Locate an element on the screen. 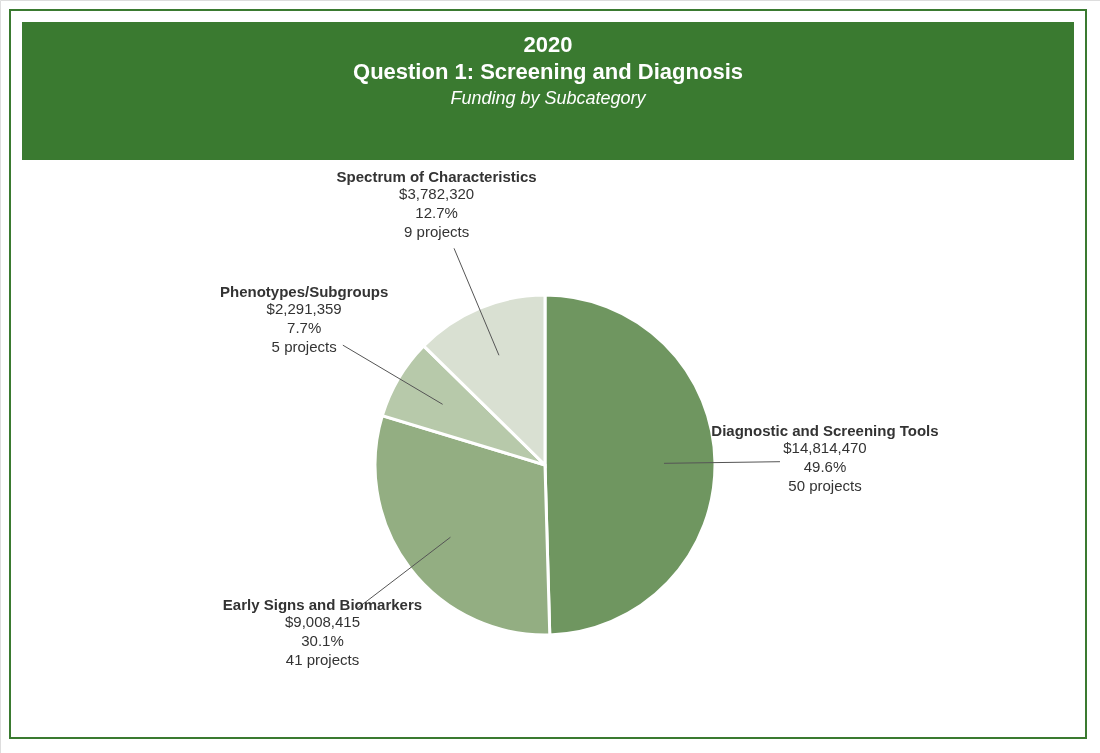  data-label: $2,291,359 7.7% 5 projects is located at coordinates (304, 328).